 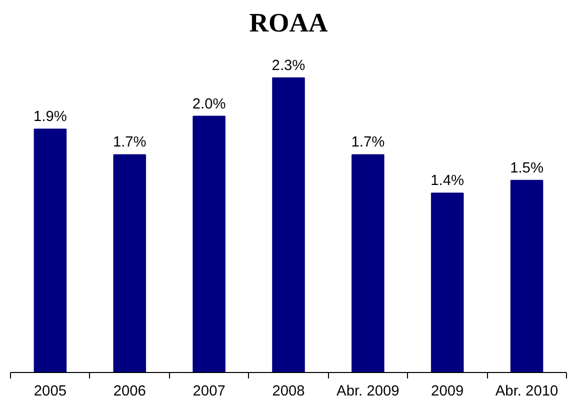 What do you see at coordinates (447, 392) in the screenshot?
I see `x-tick-label: 2009` at bounding box center [447, 392].